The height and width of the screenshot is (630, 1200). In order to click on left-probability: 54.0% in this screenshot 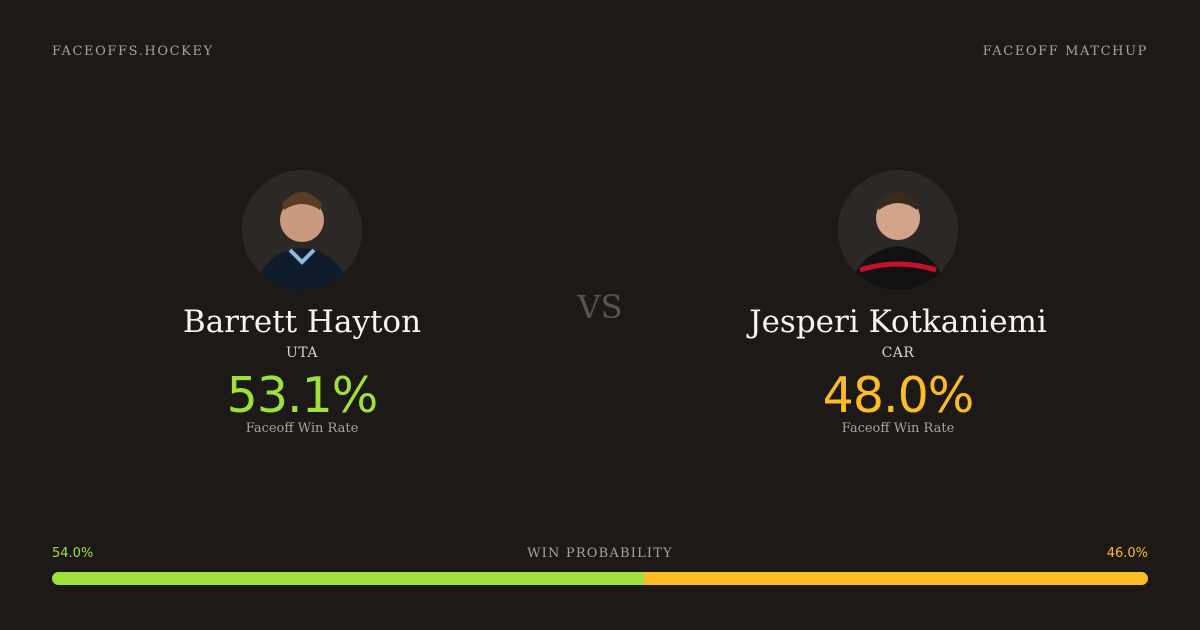, I will do `click(73, 553)`.